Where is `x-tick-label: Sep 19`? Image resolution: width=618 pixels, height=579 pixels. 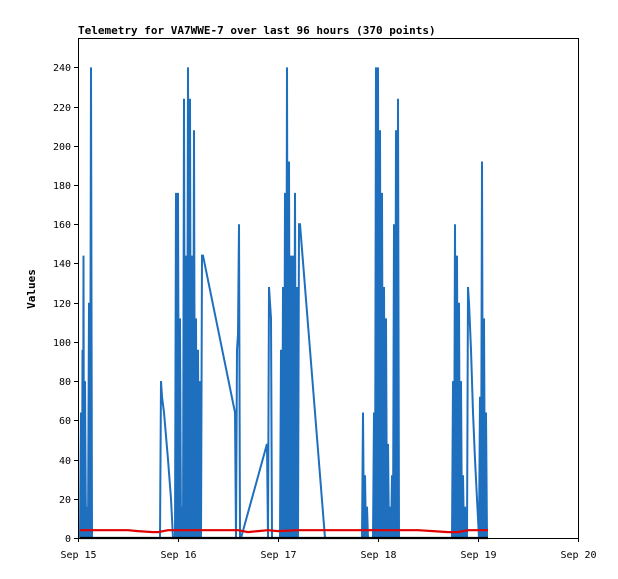 x-tick-label: Sep 19 is located at coordinates (478, 555).